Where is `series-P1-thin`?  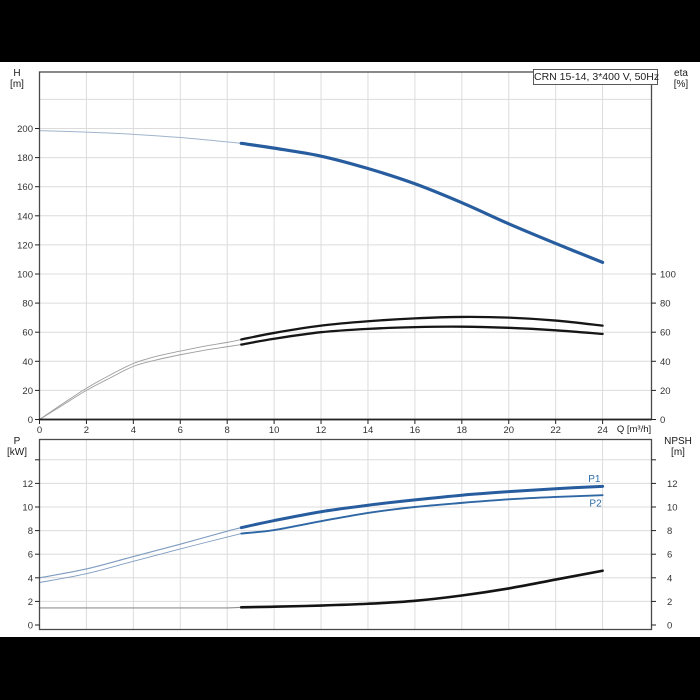
series-P1-thin is located at coordinates (140, 553).